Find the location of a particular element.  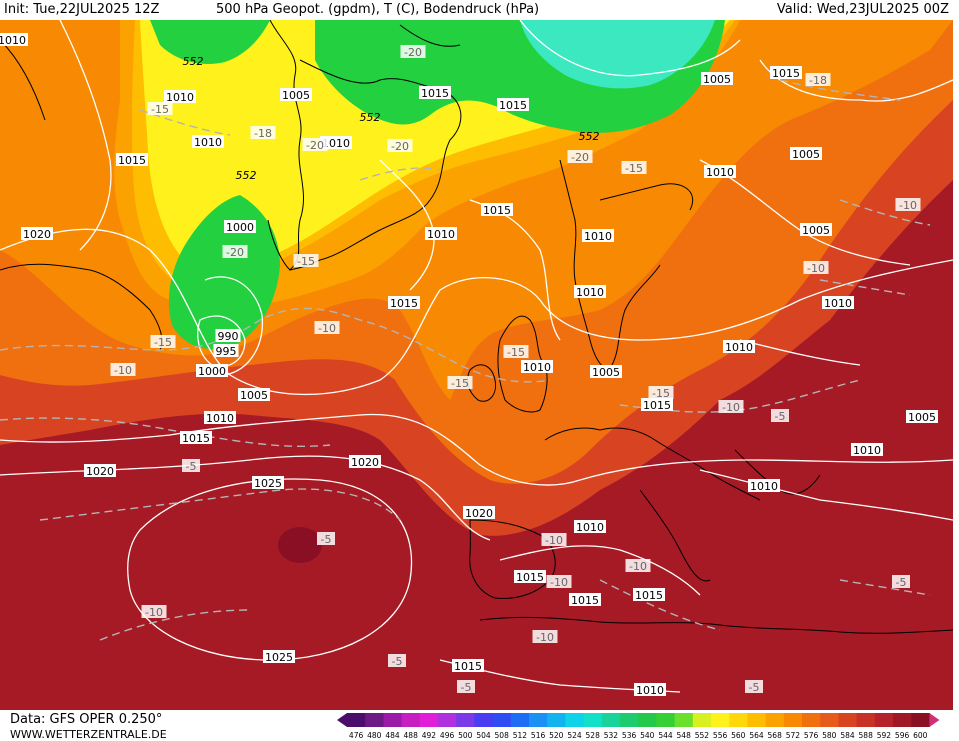

legend-value: 540 is located at coordinates (647, 735).